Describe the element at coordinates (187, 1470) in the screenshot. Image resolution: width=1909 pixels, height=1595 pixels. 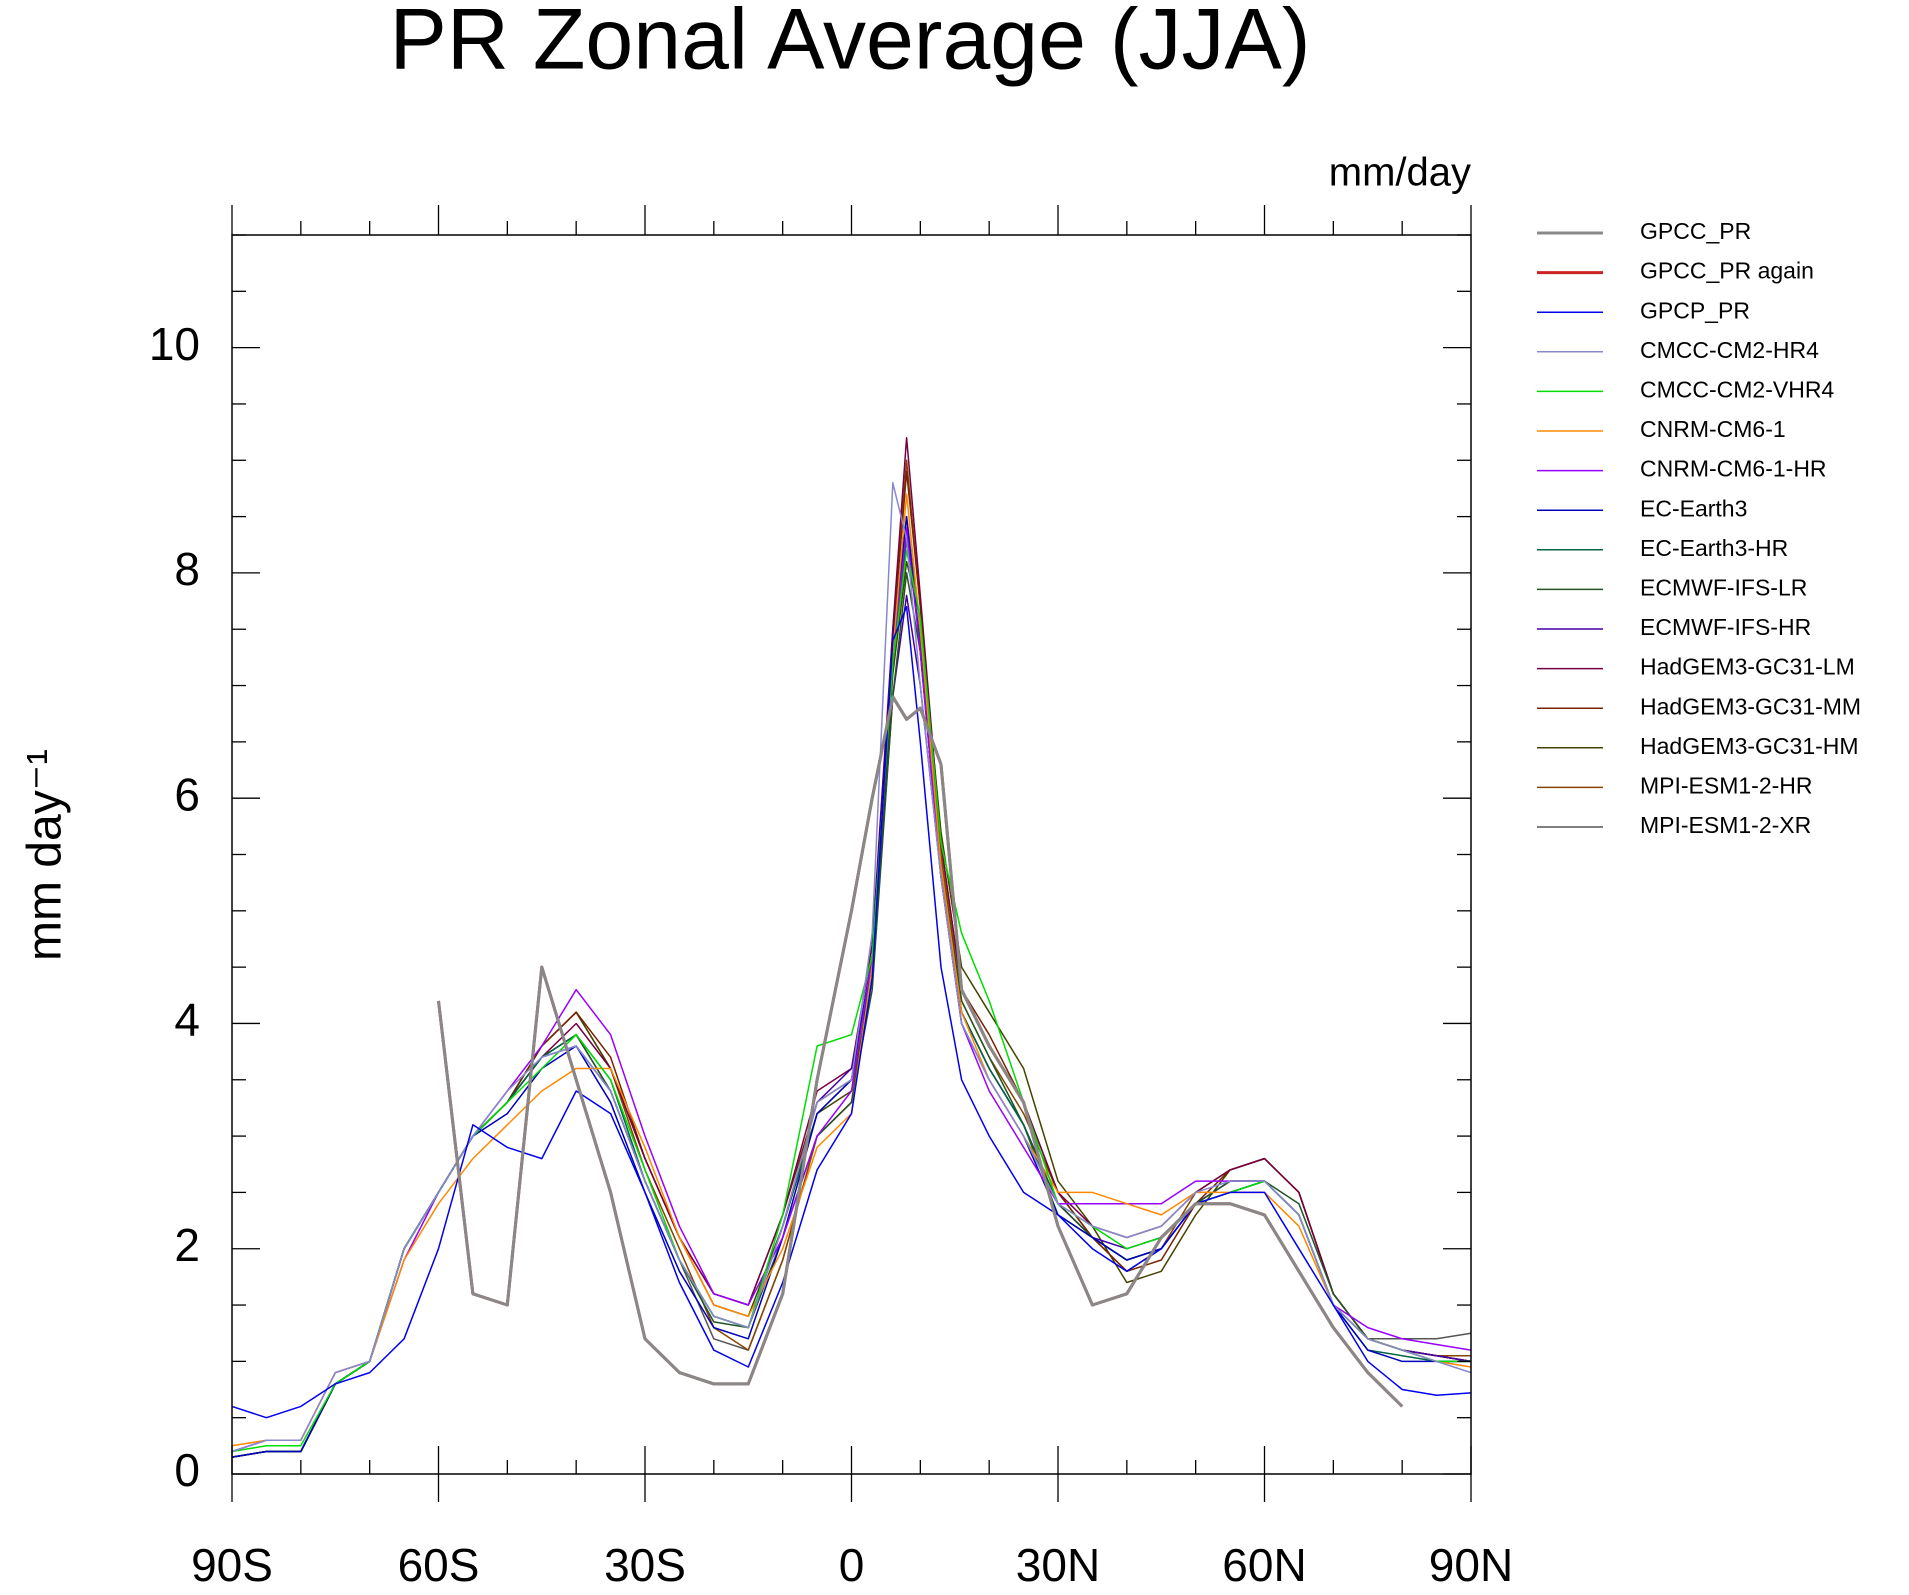
I see `y-tick-label: 0` at that location.